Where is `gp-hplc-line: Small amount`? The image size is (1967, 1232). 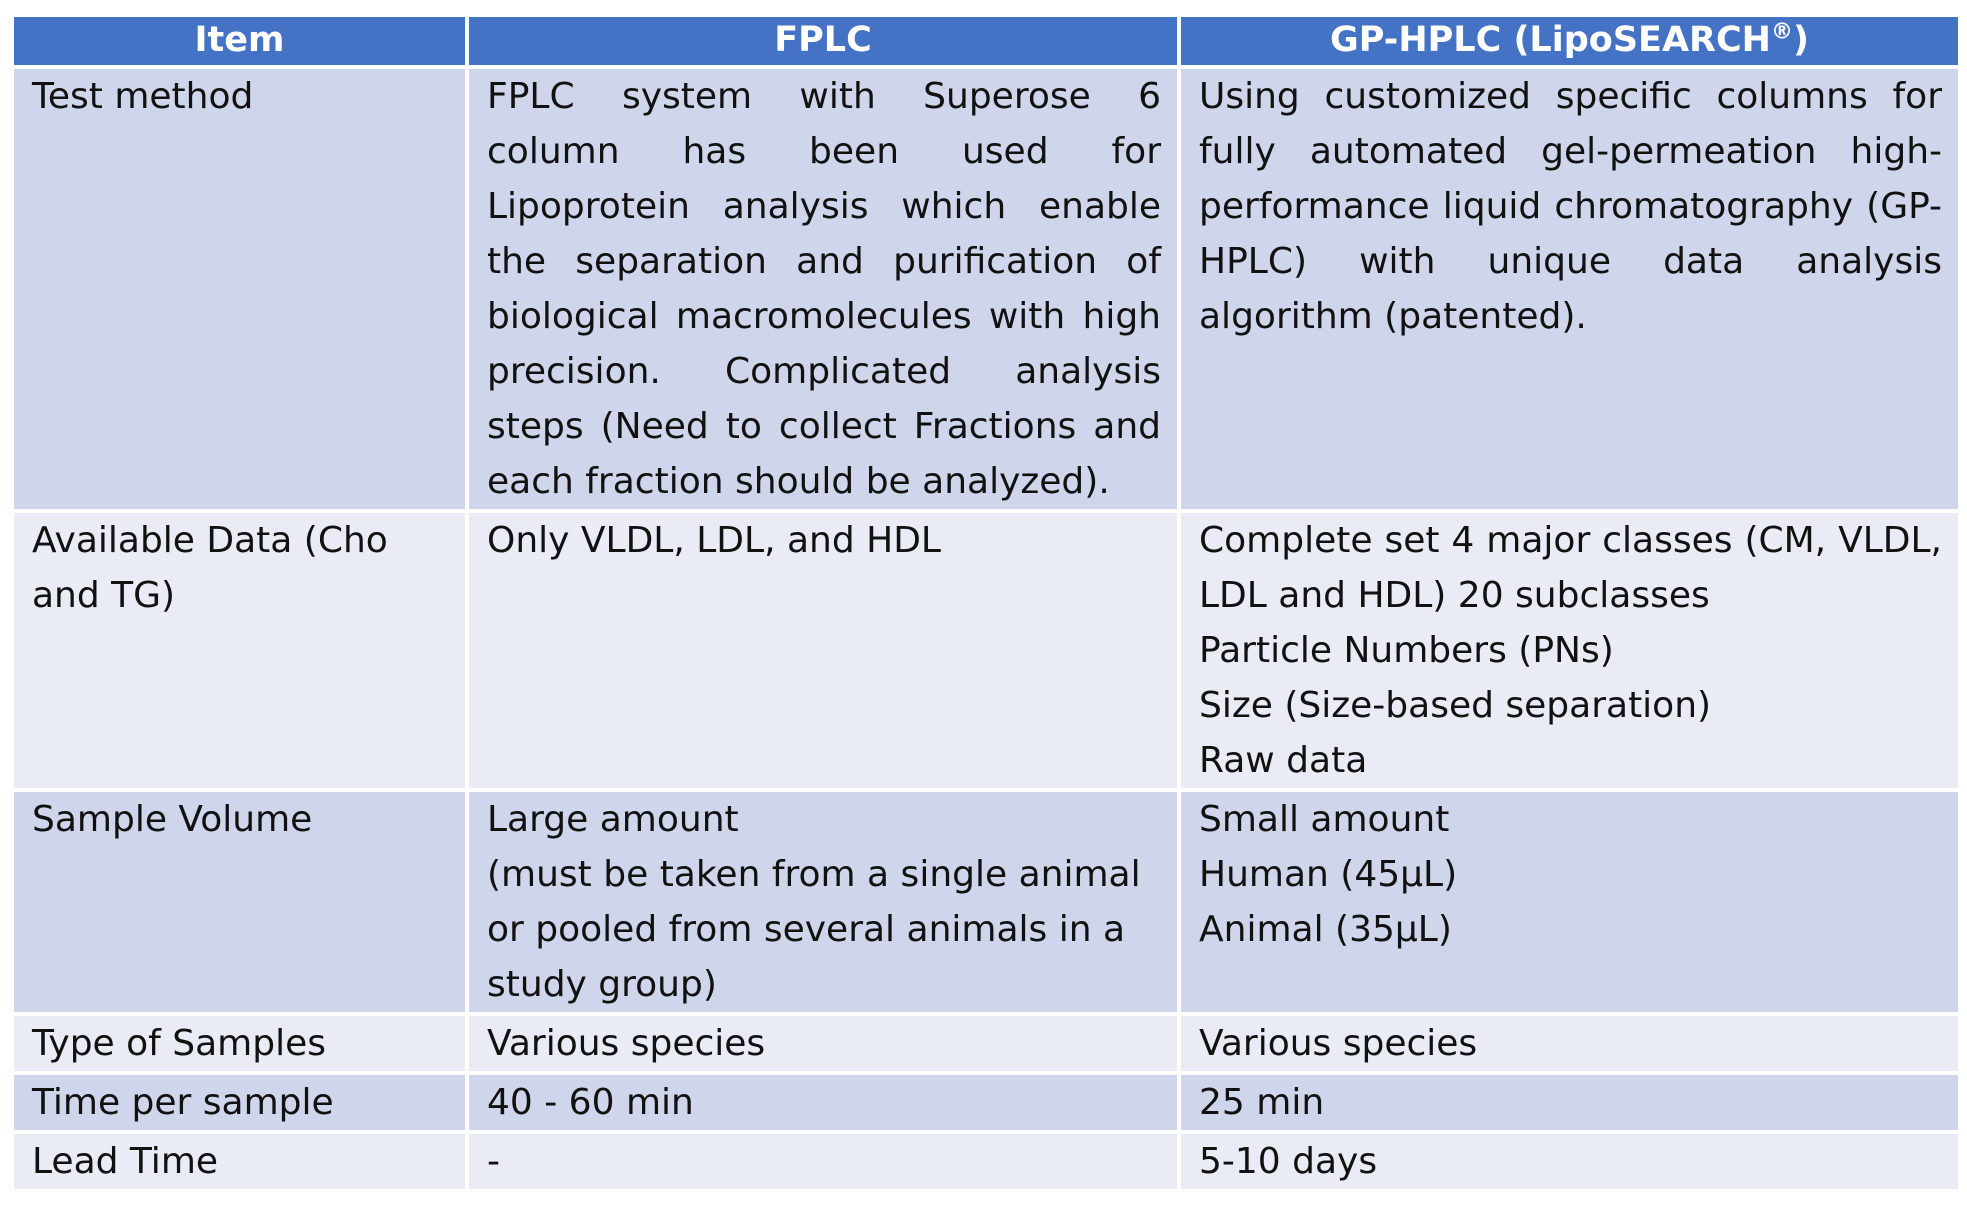
gp-hplc-line: Small amount is located at coordinates (1324, 819).